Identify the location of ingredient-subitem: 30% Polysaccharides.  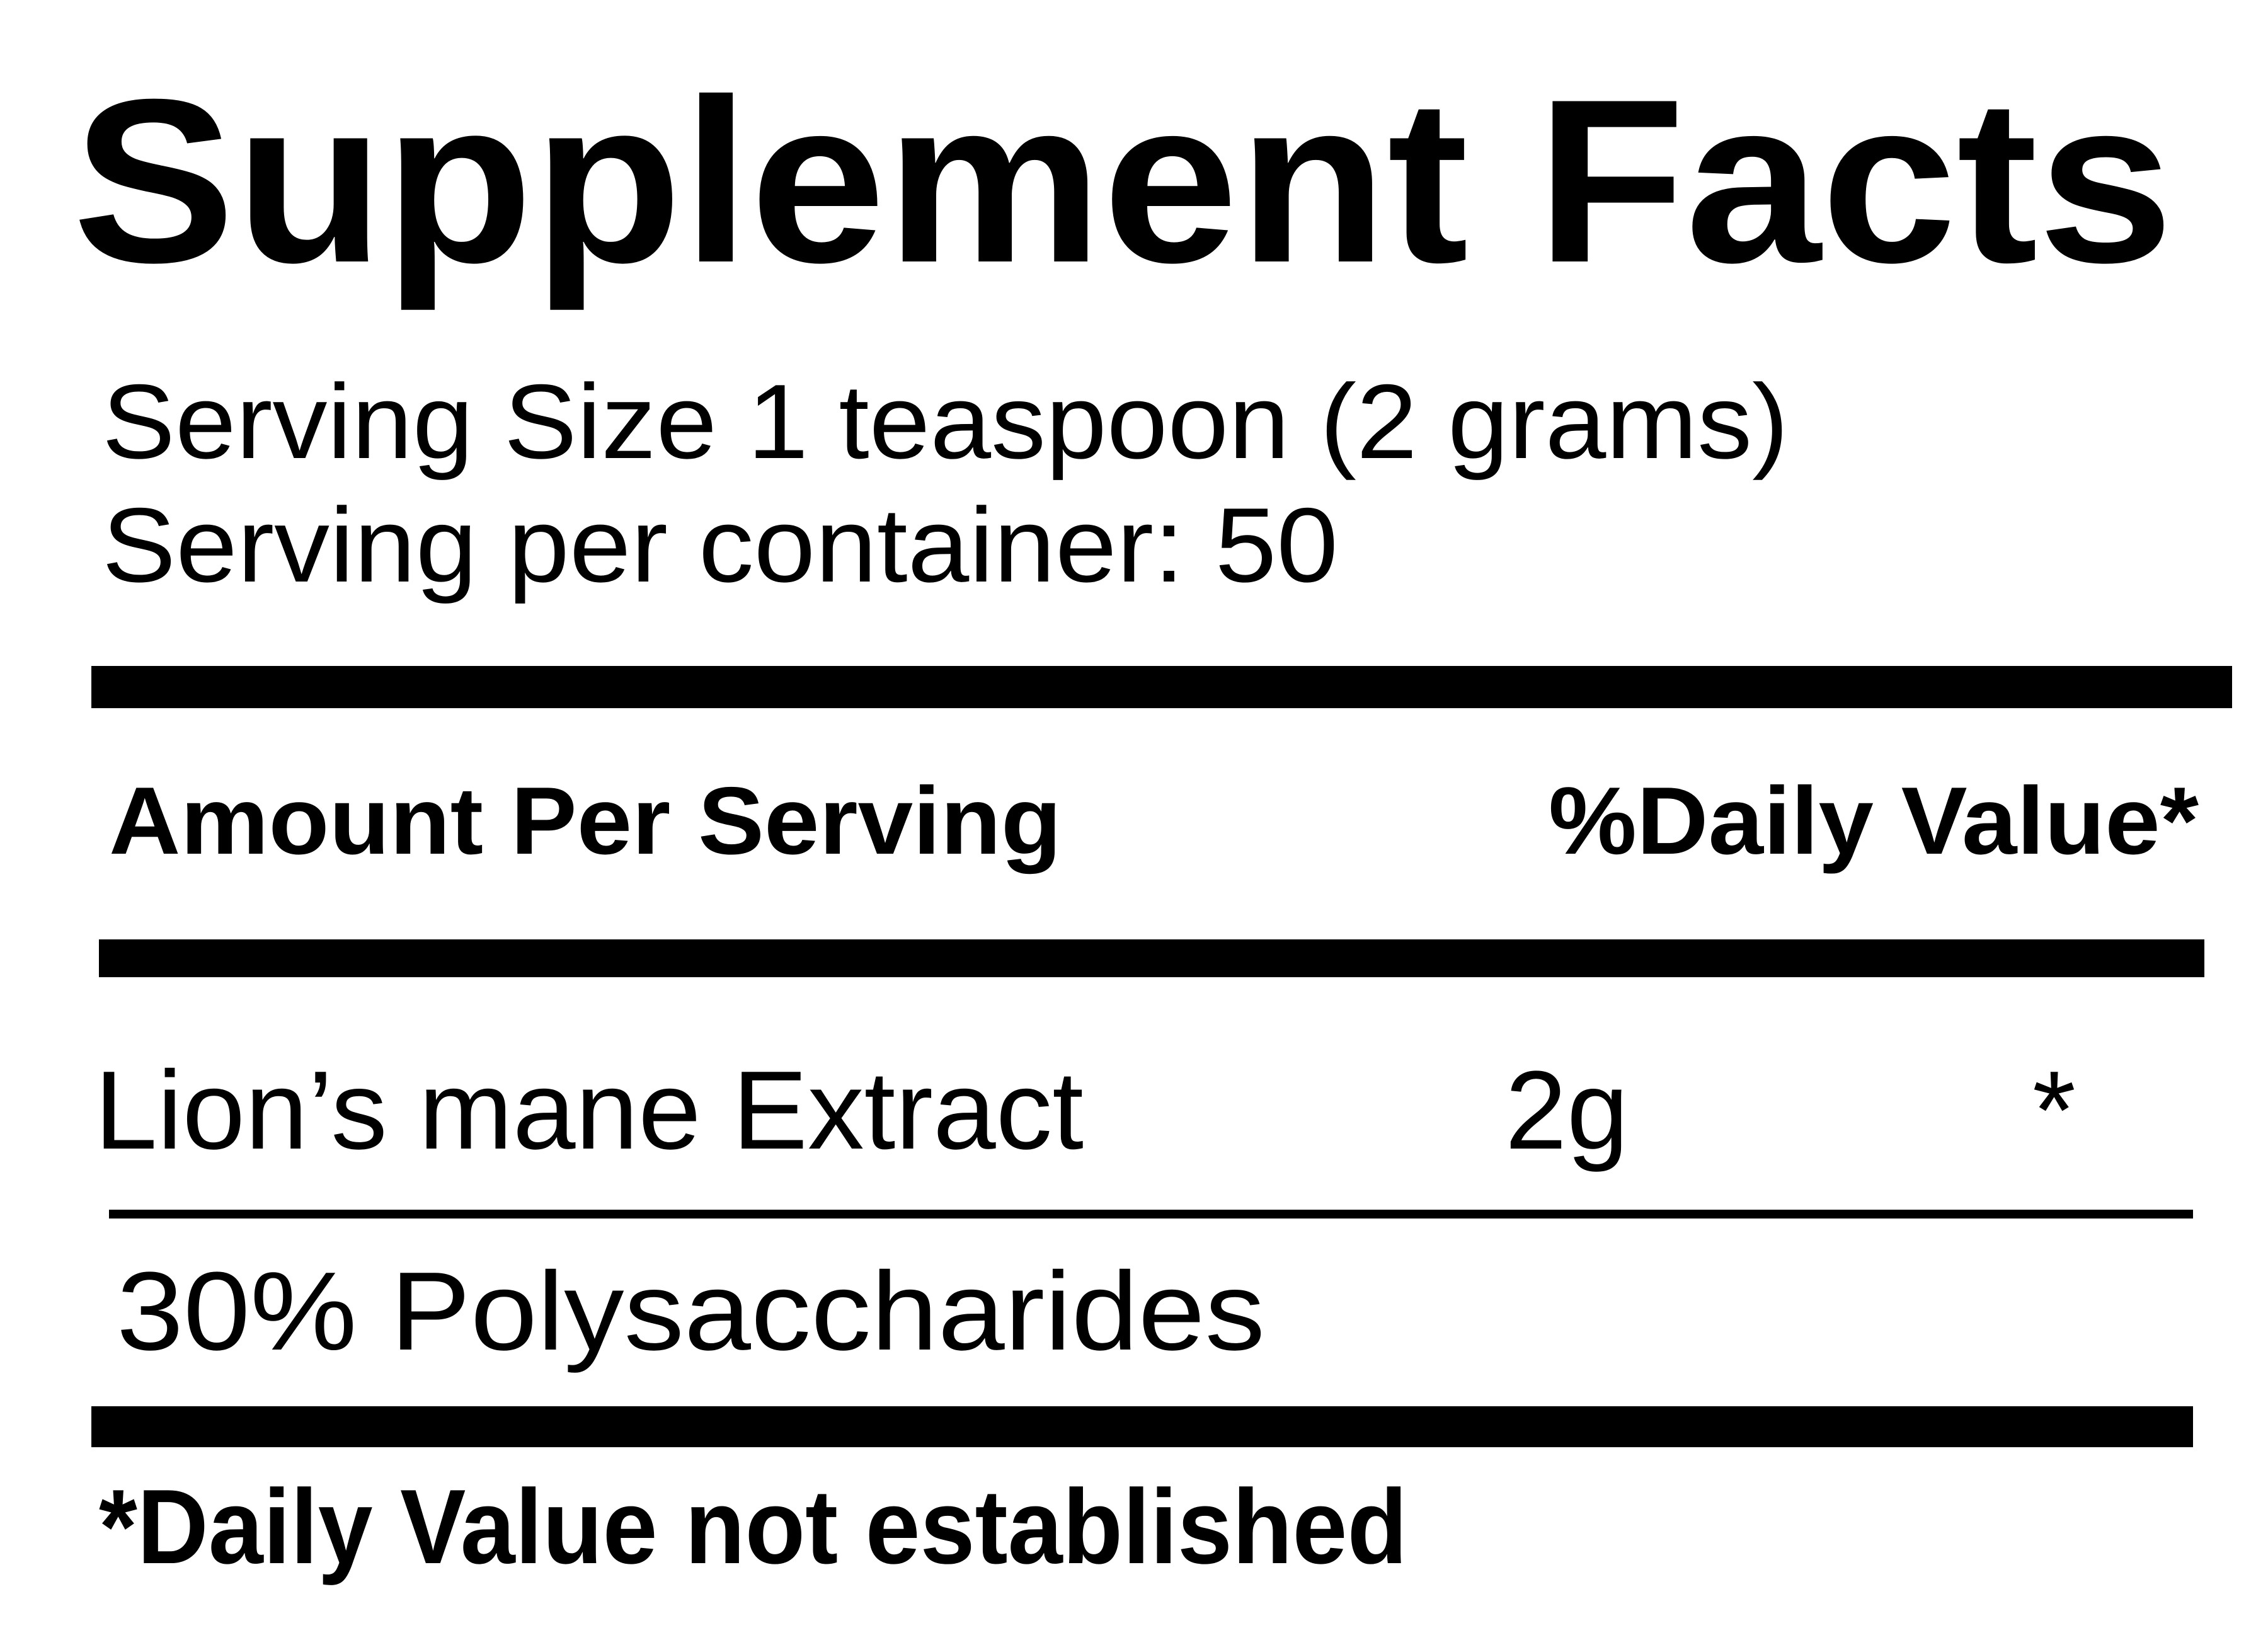
(691, 1311).